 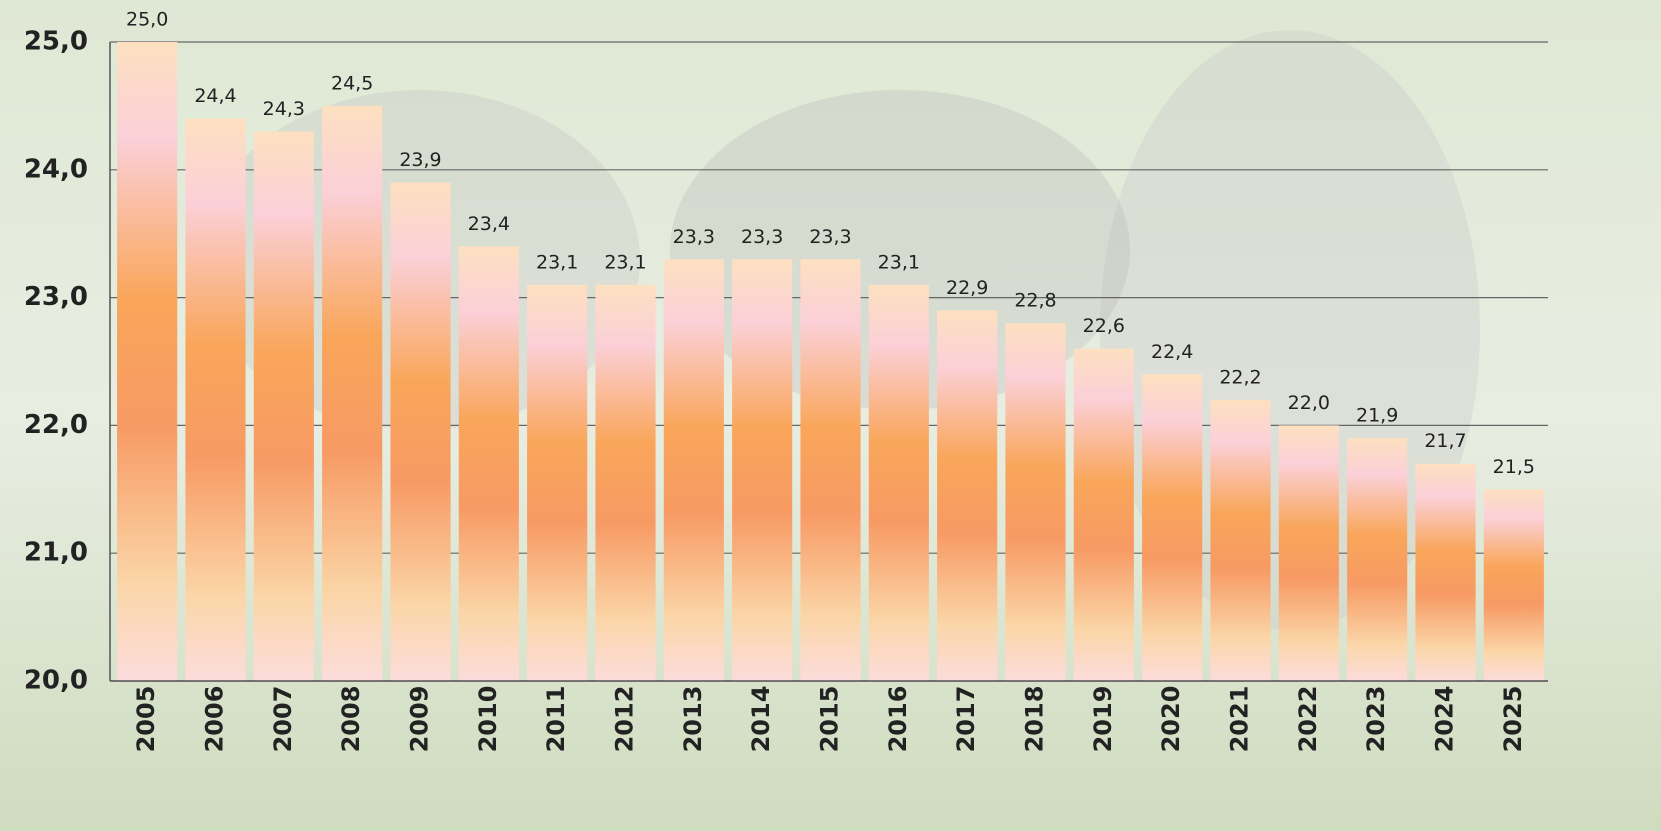 I want to click on data-label: 24,4, so click(x=215, y=96).